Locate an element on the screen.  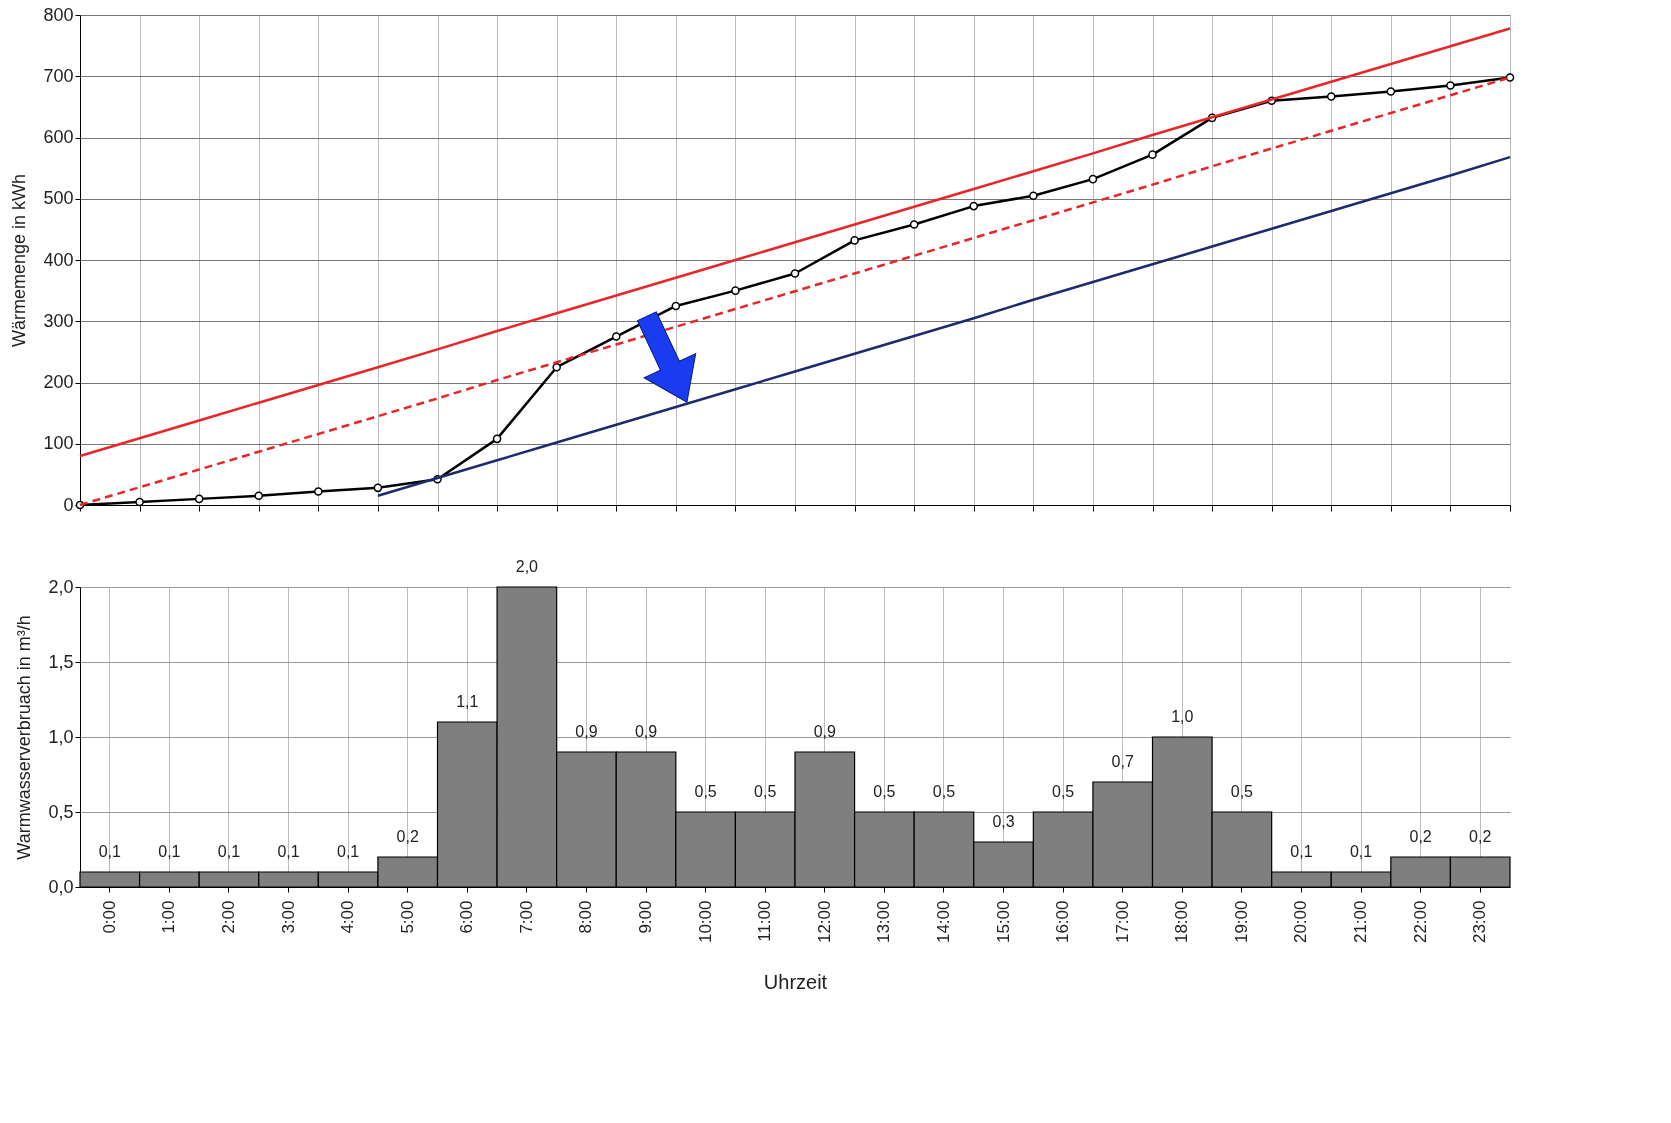
x-tick-label: 3:00 is located at coordinates (288, 917).